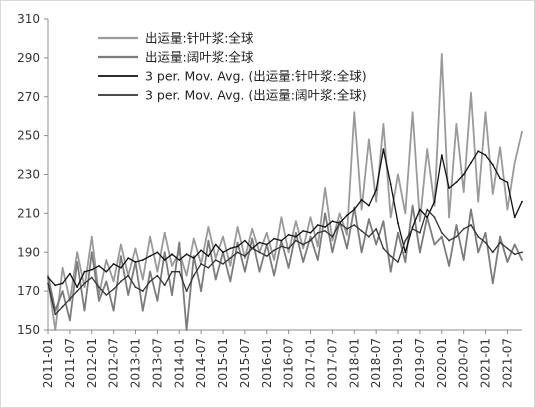 This screenshot has width=535, height=408. What do you see at coordinates (289, 363) in the screenshot?
I see `x-tick-label: 2016-07` at bounding box center [289, 363].